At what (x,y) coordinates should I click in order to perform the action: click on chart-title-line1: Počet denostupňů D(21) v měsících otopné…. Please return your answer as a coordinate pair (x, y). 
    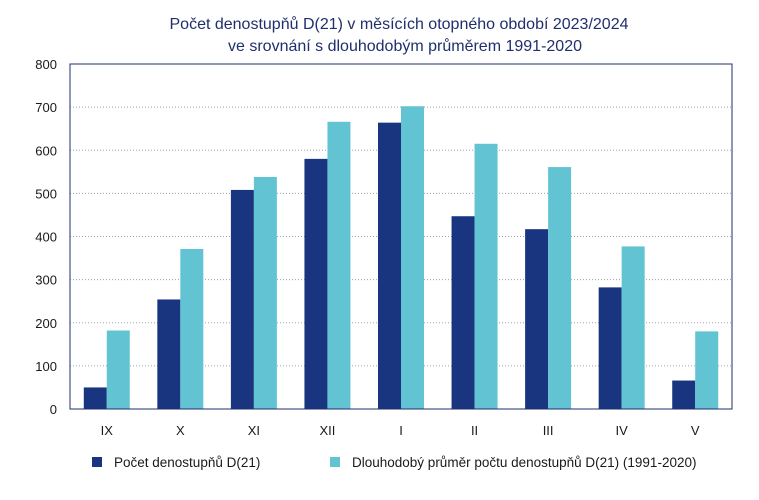
    Looking at the image, I should click on (399, 24).